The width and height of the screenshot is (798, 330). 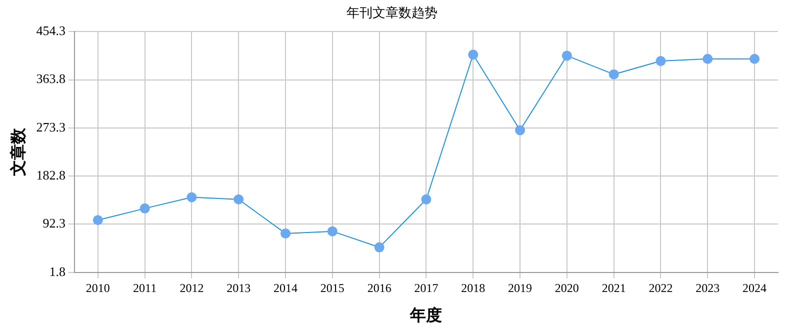 What do you see at coordinates (51, 126) in the screenshot?
I see `y-tick-label: 273.3` at bounding box center [51, 126].